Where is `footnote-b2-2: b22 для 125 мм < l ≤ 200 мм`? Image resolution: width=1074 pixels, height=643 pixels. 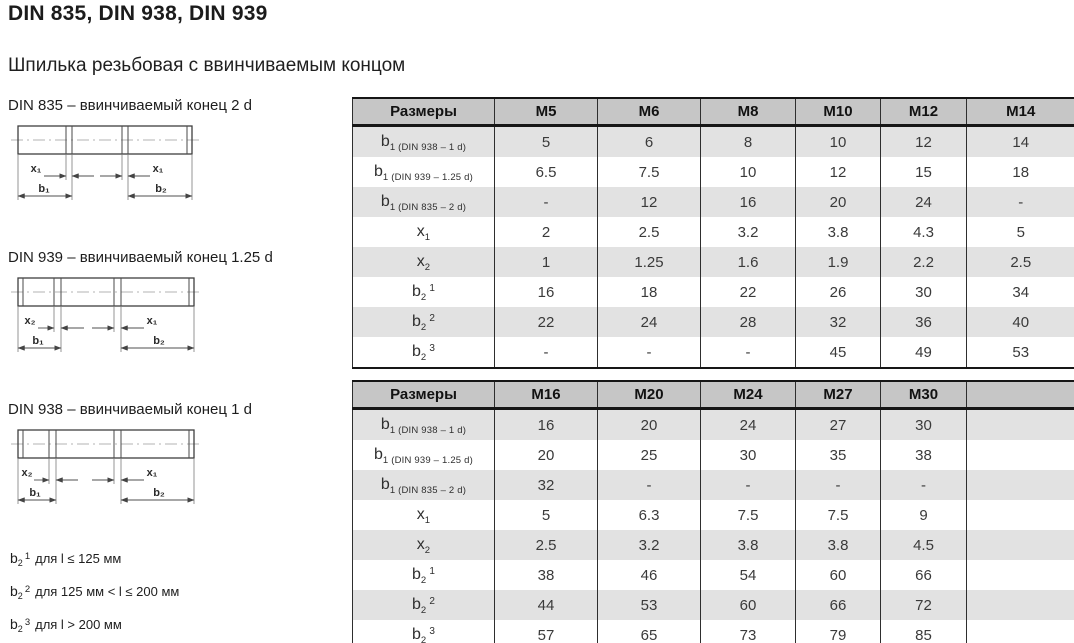
footnote-b2-2: b22 для 125 мм < l ≤ 200 мм is located at coordinates (180, 599).